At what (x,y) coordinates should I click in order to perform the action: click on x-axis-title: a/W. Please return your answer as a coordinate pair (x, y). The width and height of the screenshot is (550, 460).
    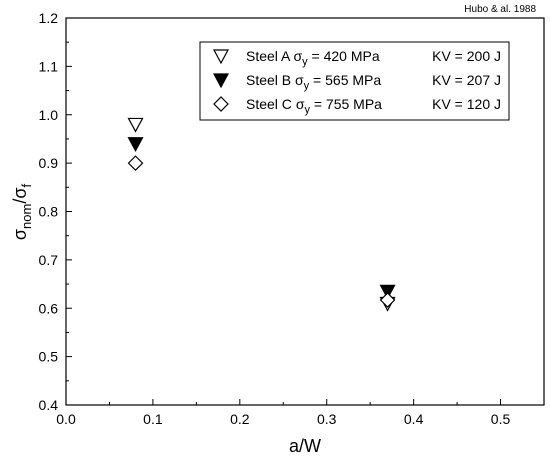
    Looking at the image, I should click on (305, 446).